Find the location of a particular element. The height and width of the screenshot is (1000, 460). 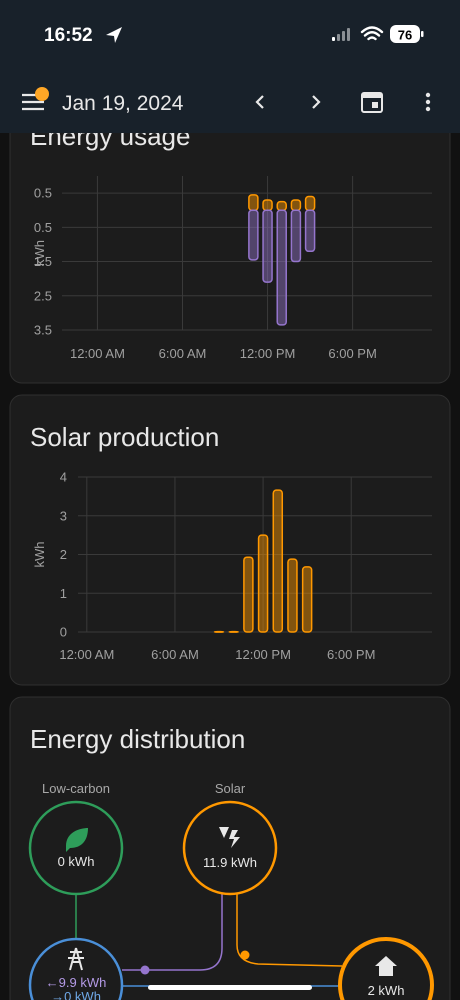

grid-icon is located at coordinates (76, 959).